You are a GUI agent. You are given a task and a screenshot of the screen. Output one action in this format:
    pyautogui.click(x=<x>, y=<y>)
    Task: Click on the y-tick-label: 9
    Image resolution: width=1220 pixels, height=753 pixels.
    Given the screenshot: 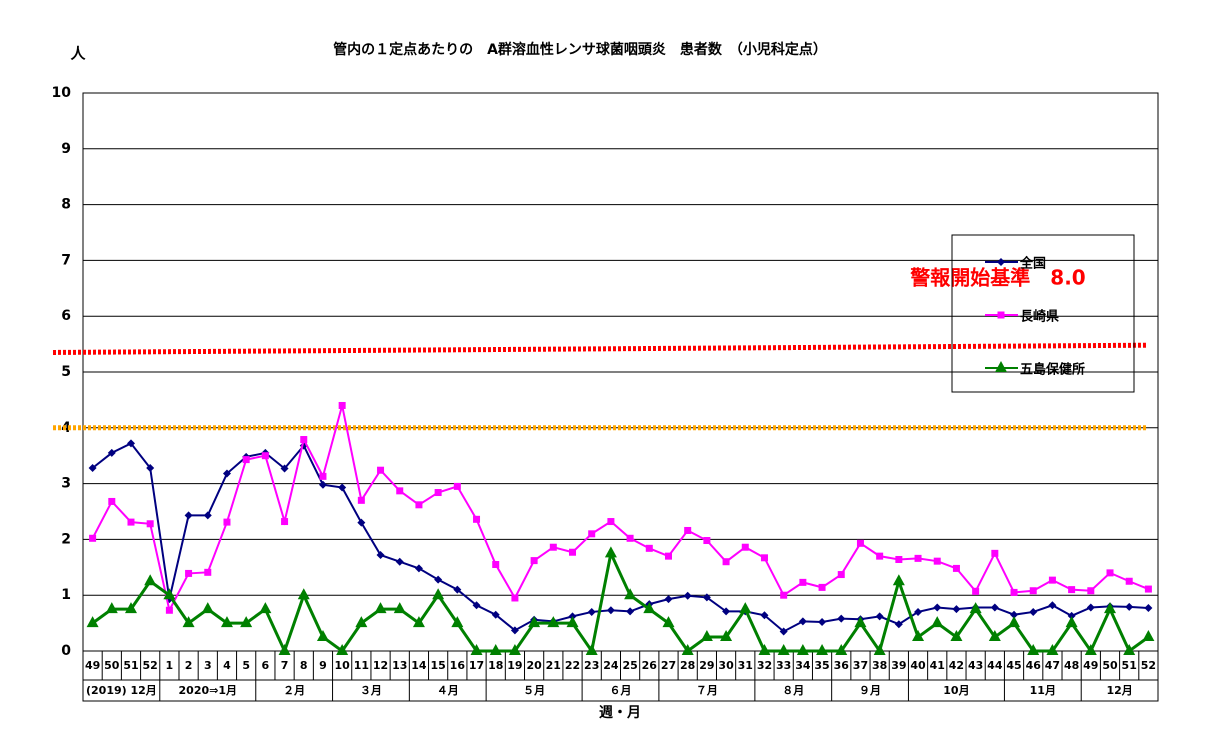 What is the action you would take?
    pyautogui.click(x=66, y=149)
    